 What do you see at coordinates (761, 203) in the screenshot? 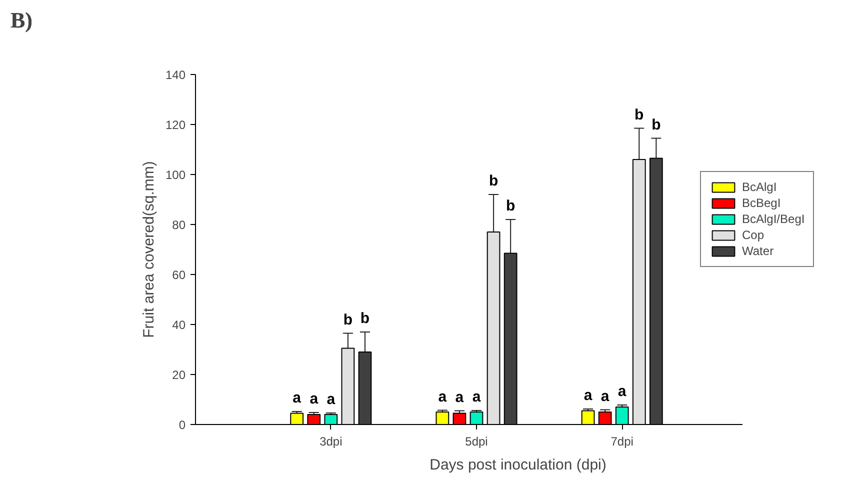
I see `legend-label: BcBegI` at bounding box center [761, 203].